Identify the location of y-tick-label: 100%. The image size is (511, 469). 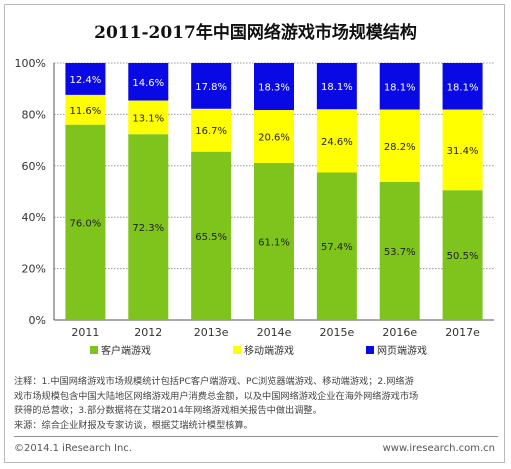
(30, 63).